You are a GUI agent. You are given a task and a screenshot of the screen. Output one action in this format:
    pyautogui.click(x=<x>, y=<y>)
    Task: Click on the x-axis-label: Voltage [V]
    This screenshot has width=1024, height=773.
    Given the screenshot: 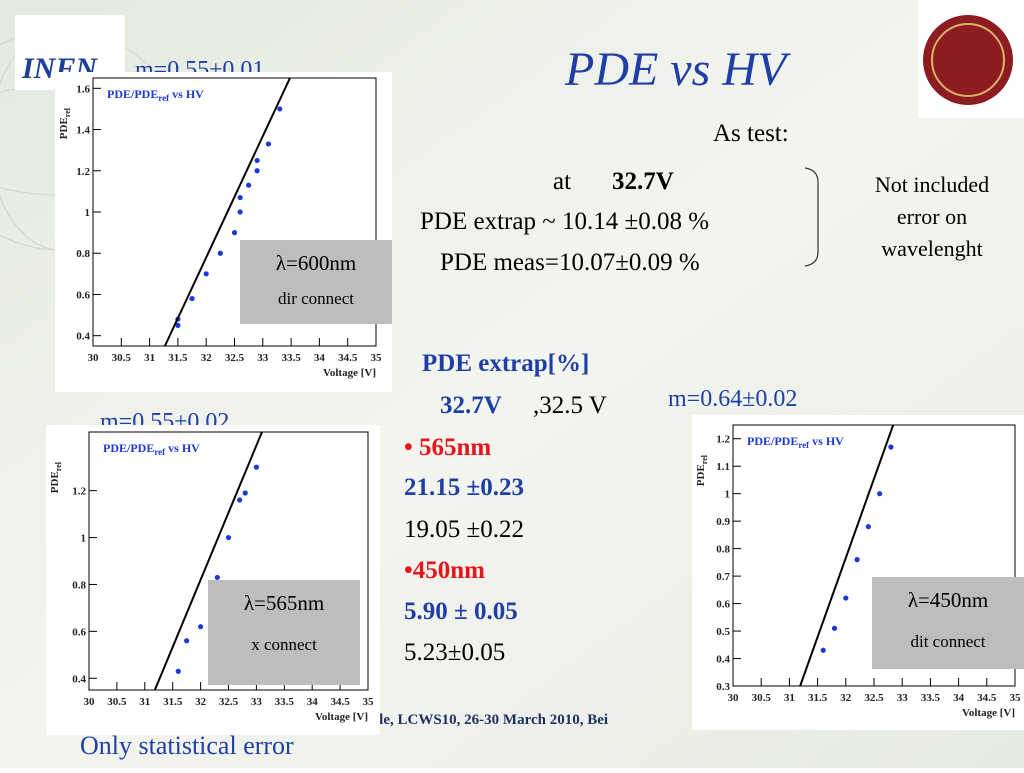 What is the action you would take?
    pyautogui.click(x=349, y=373)
    